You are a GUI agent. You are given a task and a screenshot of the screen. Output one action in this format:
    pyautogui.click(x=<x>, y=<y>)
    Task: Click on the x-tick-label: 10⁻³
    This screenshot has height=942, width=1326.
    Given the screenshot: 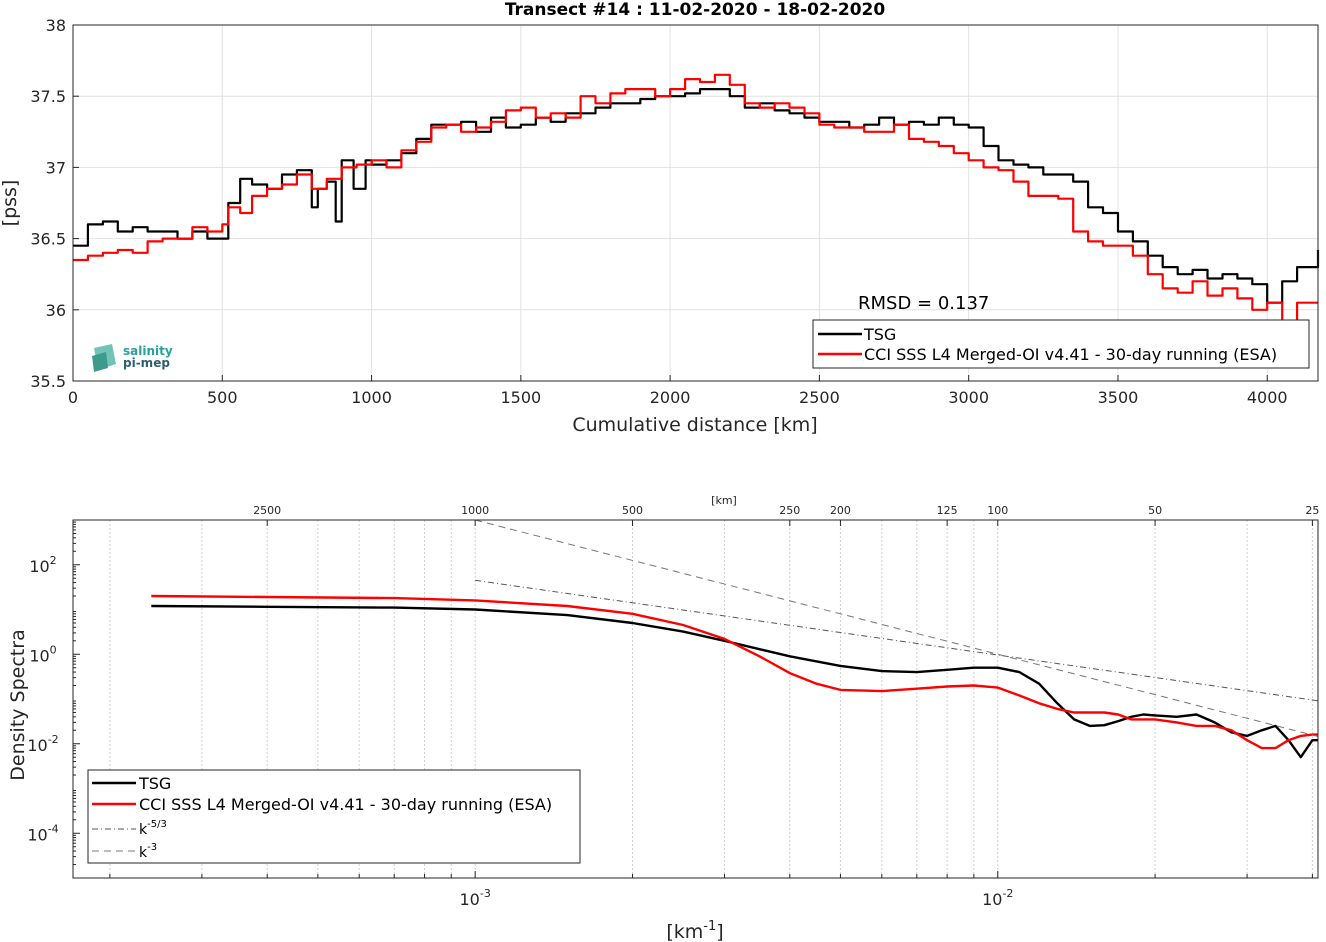 What is the action you would take?
    pyautogui.click(x=475, y=898)
    